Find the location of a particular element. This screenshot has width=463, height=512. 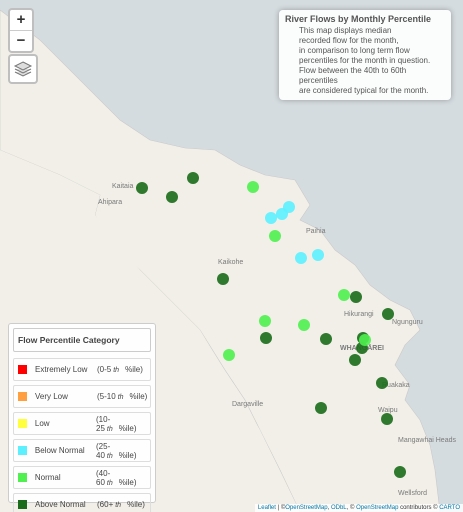

legend-label: Normal is located at coordinates (47, 477).